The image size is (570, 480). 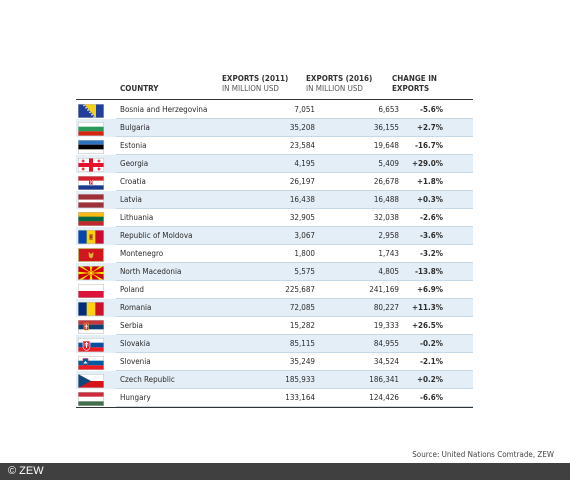 I want to click on exports-2016-cell: 34,524, so click(x=386, y=361).